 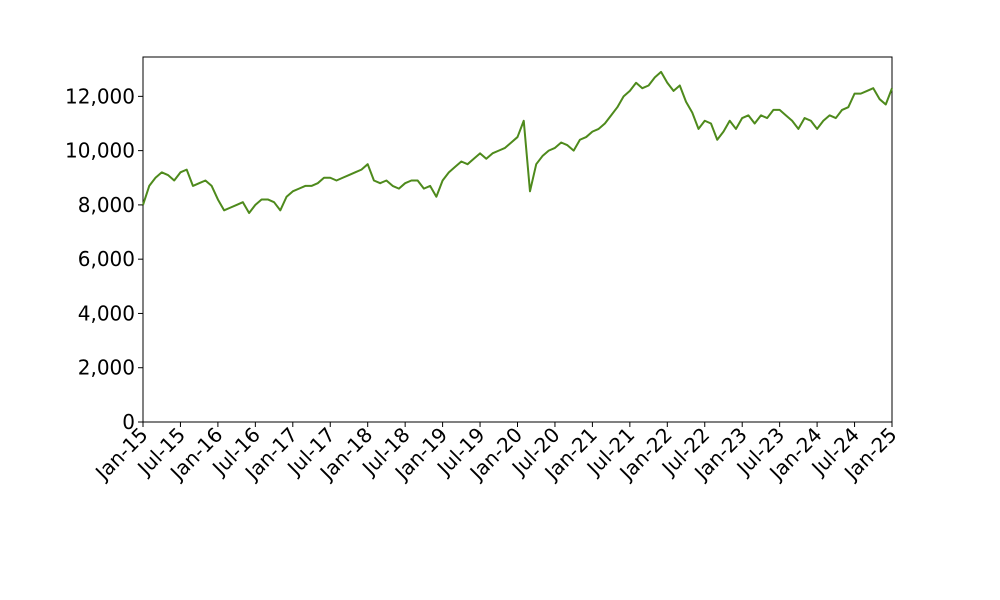 What do you see at coordinates (106, 259) in the screenshot?
I see `y-tick-label: 6,000` at bounding box center [106, 259].